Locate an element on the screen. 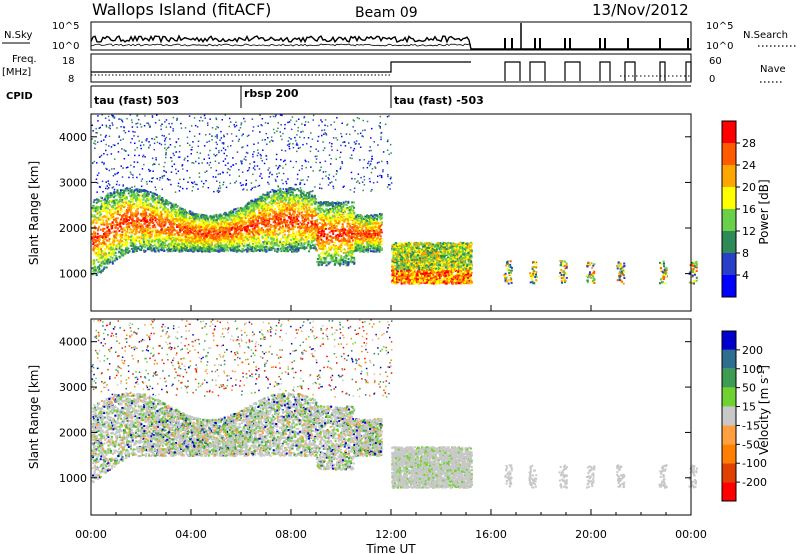 The image size is (800, 554). nsky-trace is located at coordinates (390, 36).